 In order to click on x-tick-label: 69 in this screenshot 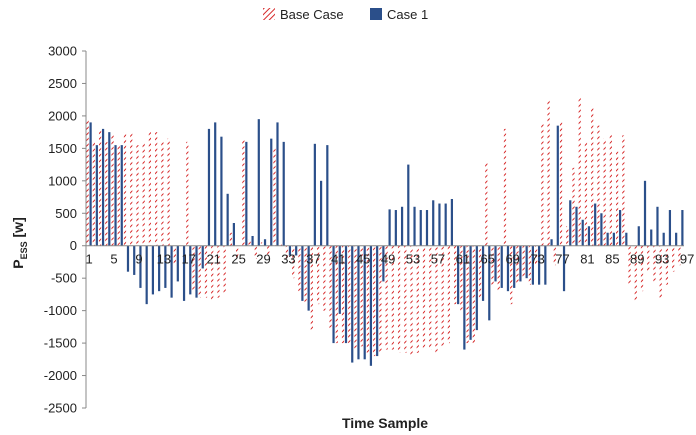, I will do `click(512, 259)`.